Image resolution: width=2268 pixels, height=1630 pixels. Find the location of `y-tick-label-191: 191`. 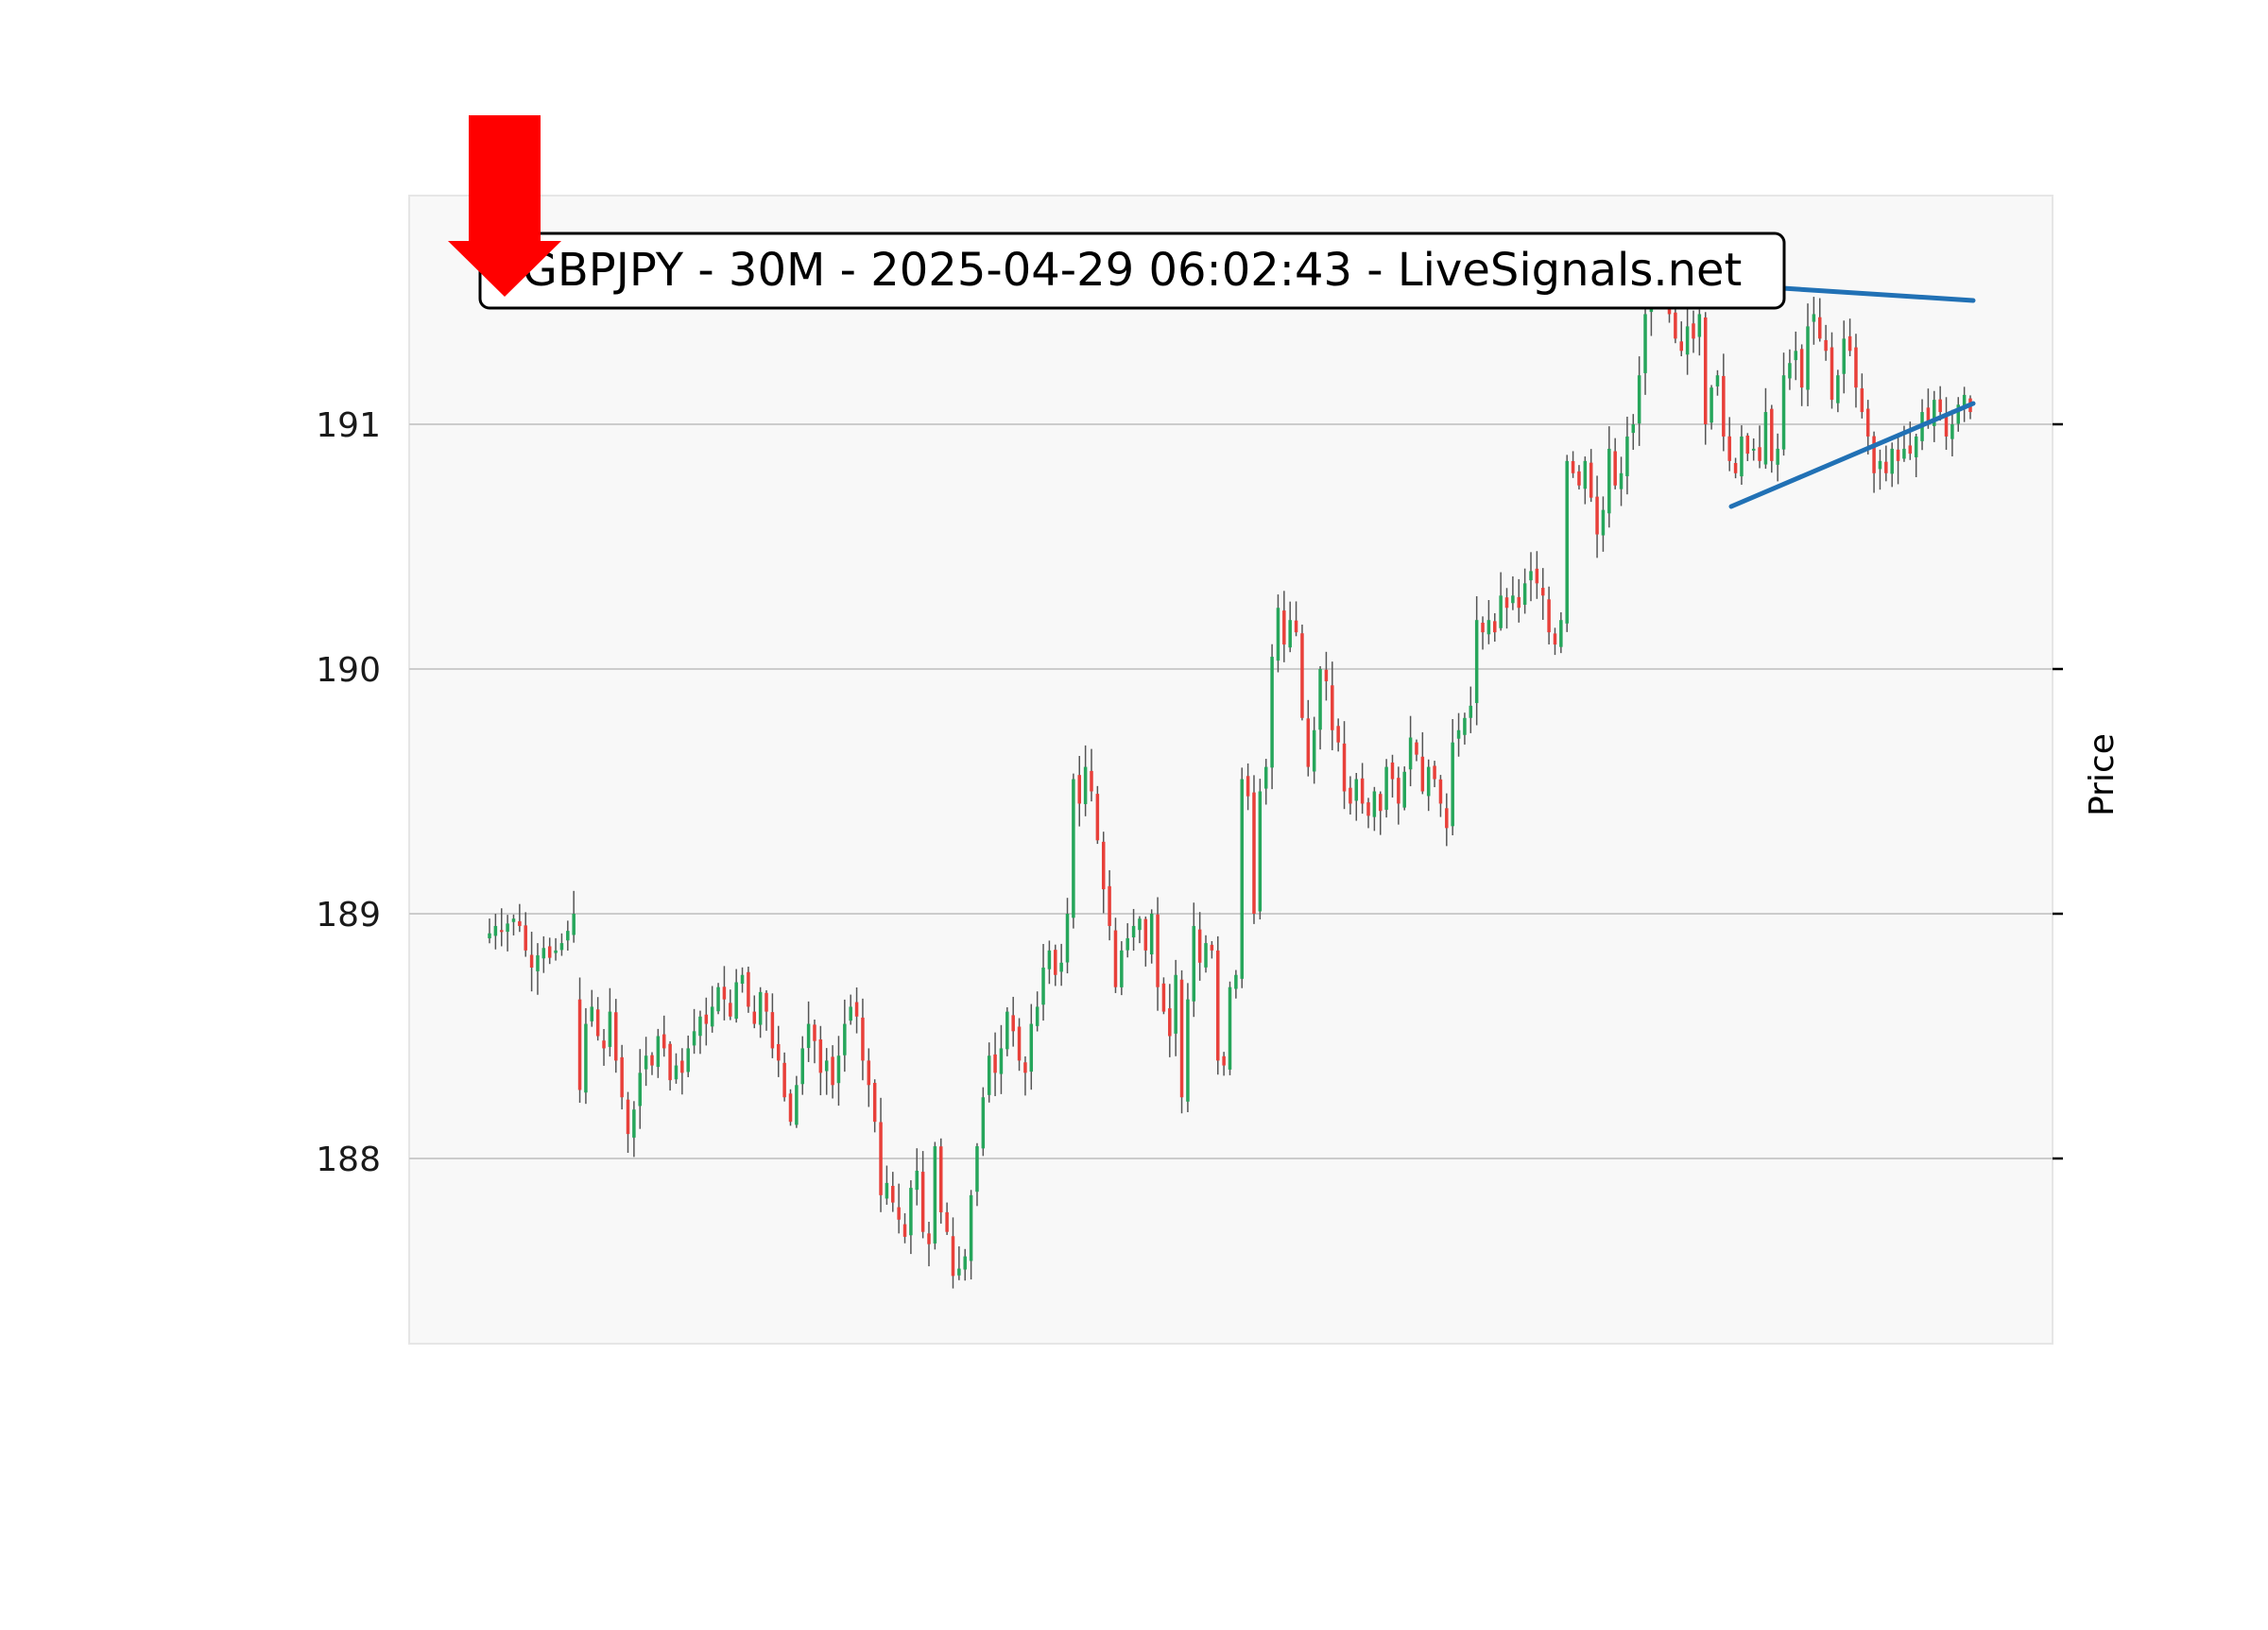

y-tick-label-191: 191 is located at coordinates (348, 426).